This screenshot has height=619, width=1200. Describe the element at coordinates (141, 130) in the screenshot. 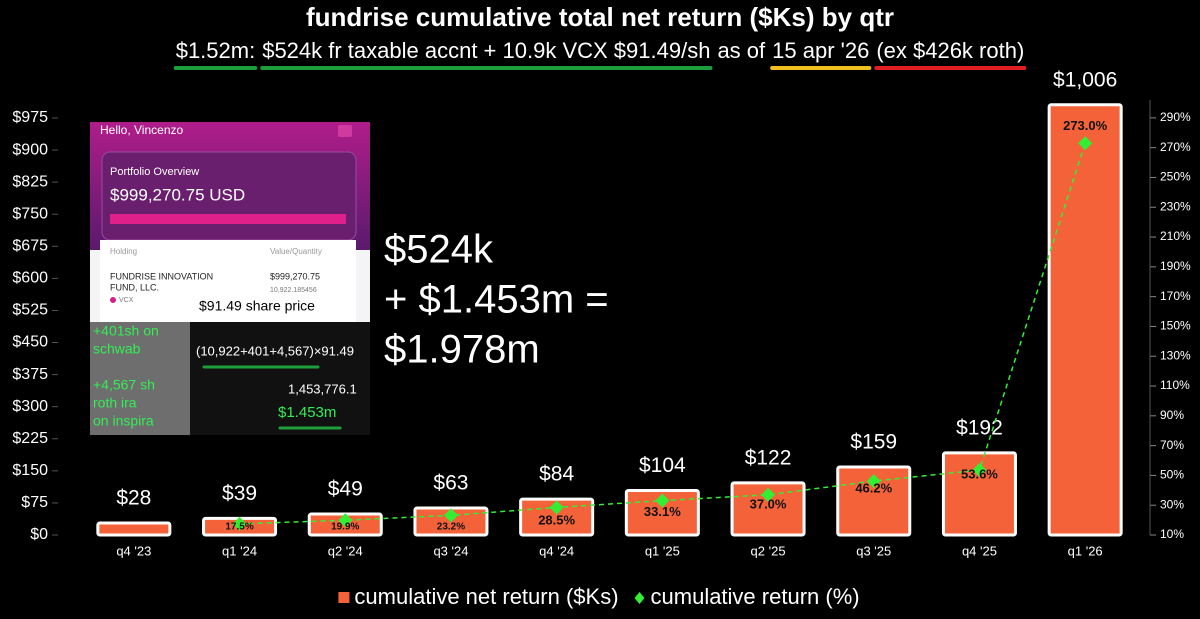

I see `inset-text: Hello, Vincenzo` at that location.